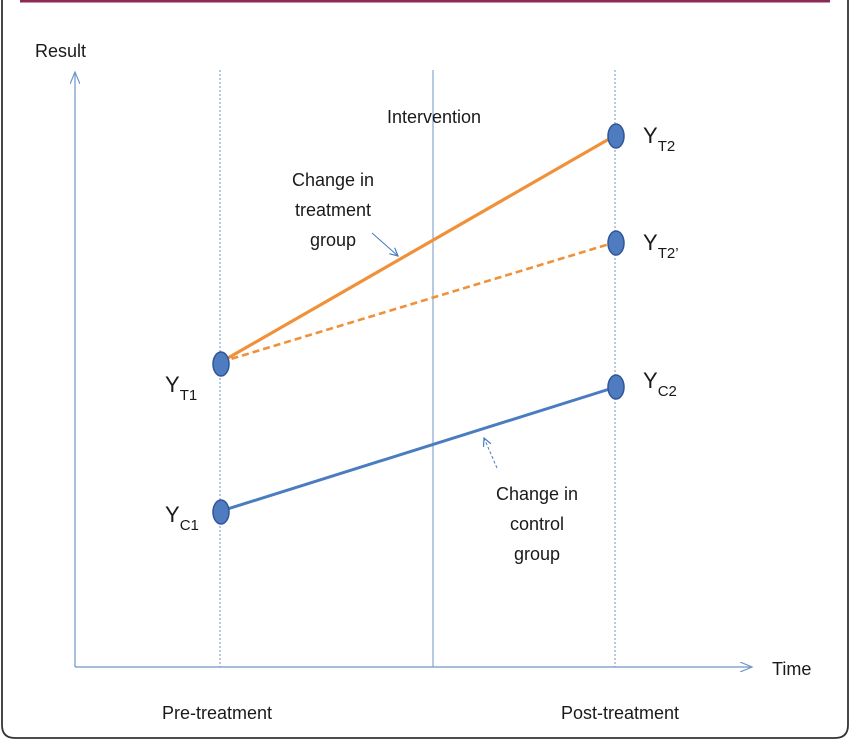 This screenshot has height=740, width=850. I want to click on label-yt2: YT2, so click(659, 139).